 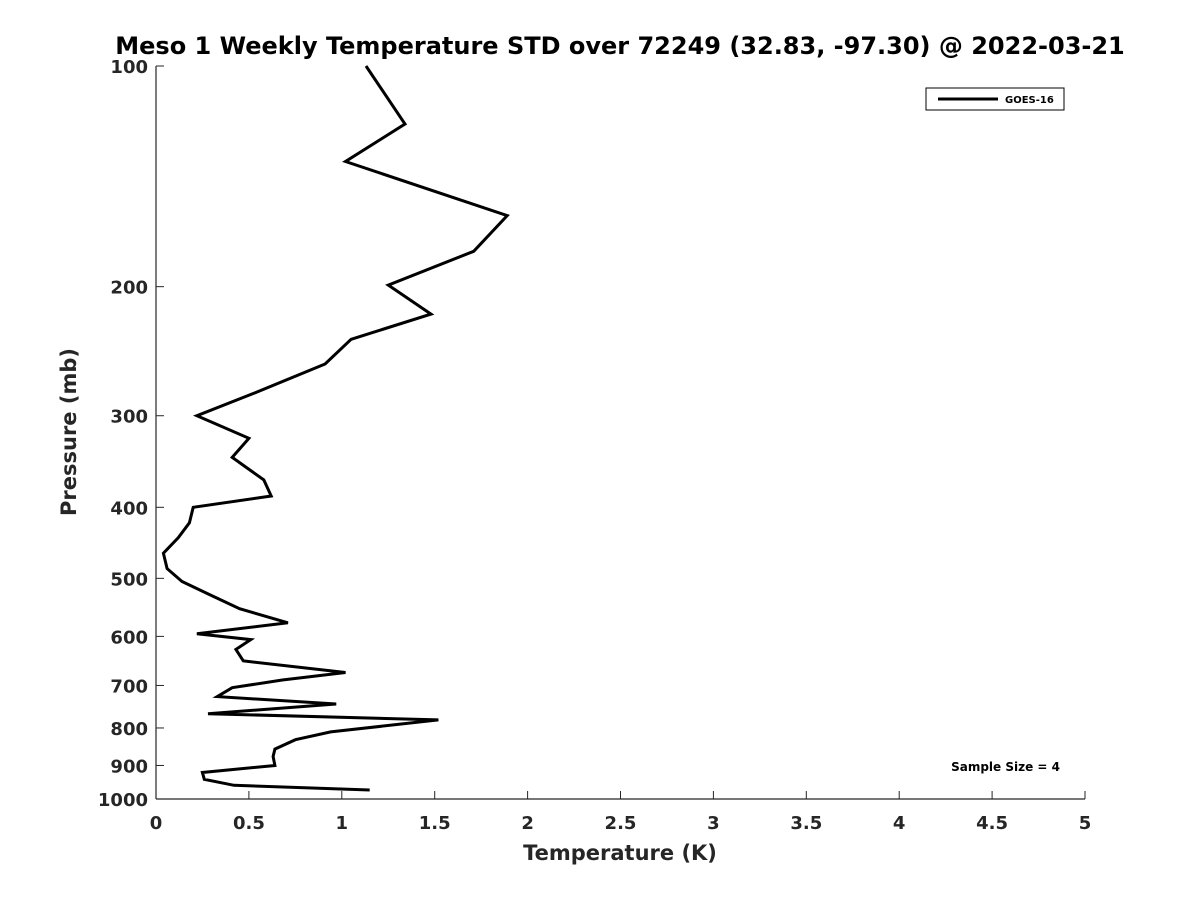 I want to click on y-axis-ticks: 100 200 300 400 500 600 700 800 900 1000, so click(x=131, y=434).